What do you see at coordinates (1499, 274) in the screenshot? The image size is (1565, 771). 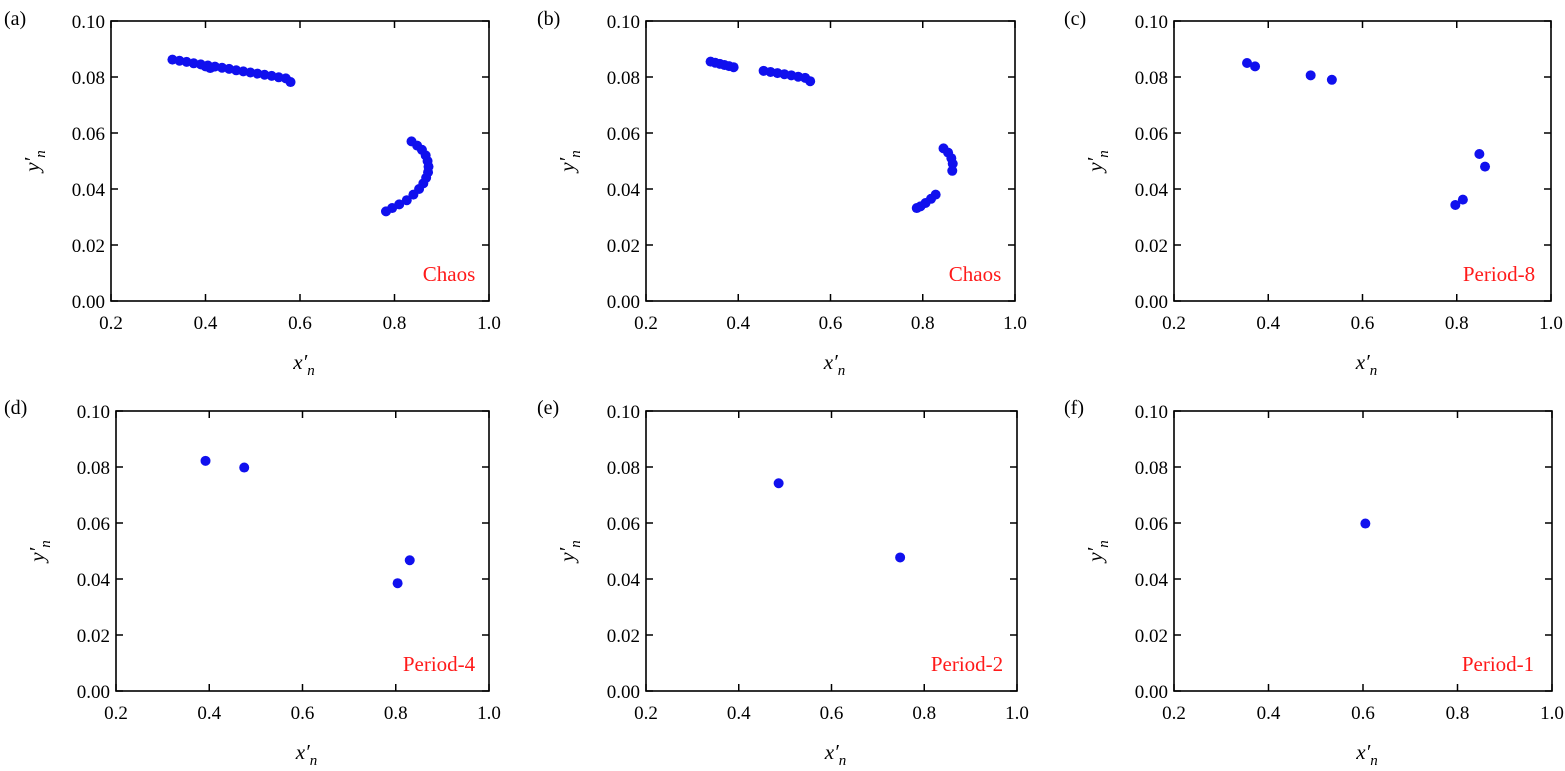 I see `regime-annotation: Period-8` at bounding box center [1499, 274].